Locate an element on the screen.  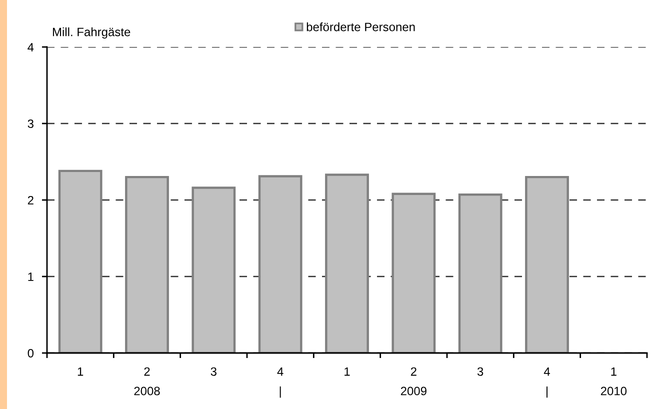
y-tick-label: 2 is located at coordinates (31, 200).